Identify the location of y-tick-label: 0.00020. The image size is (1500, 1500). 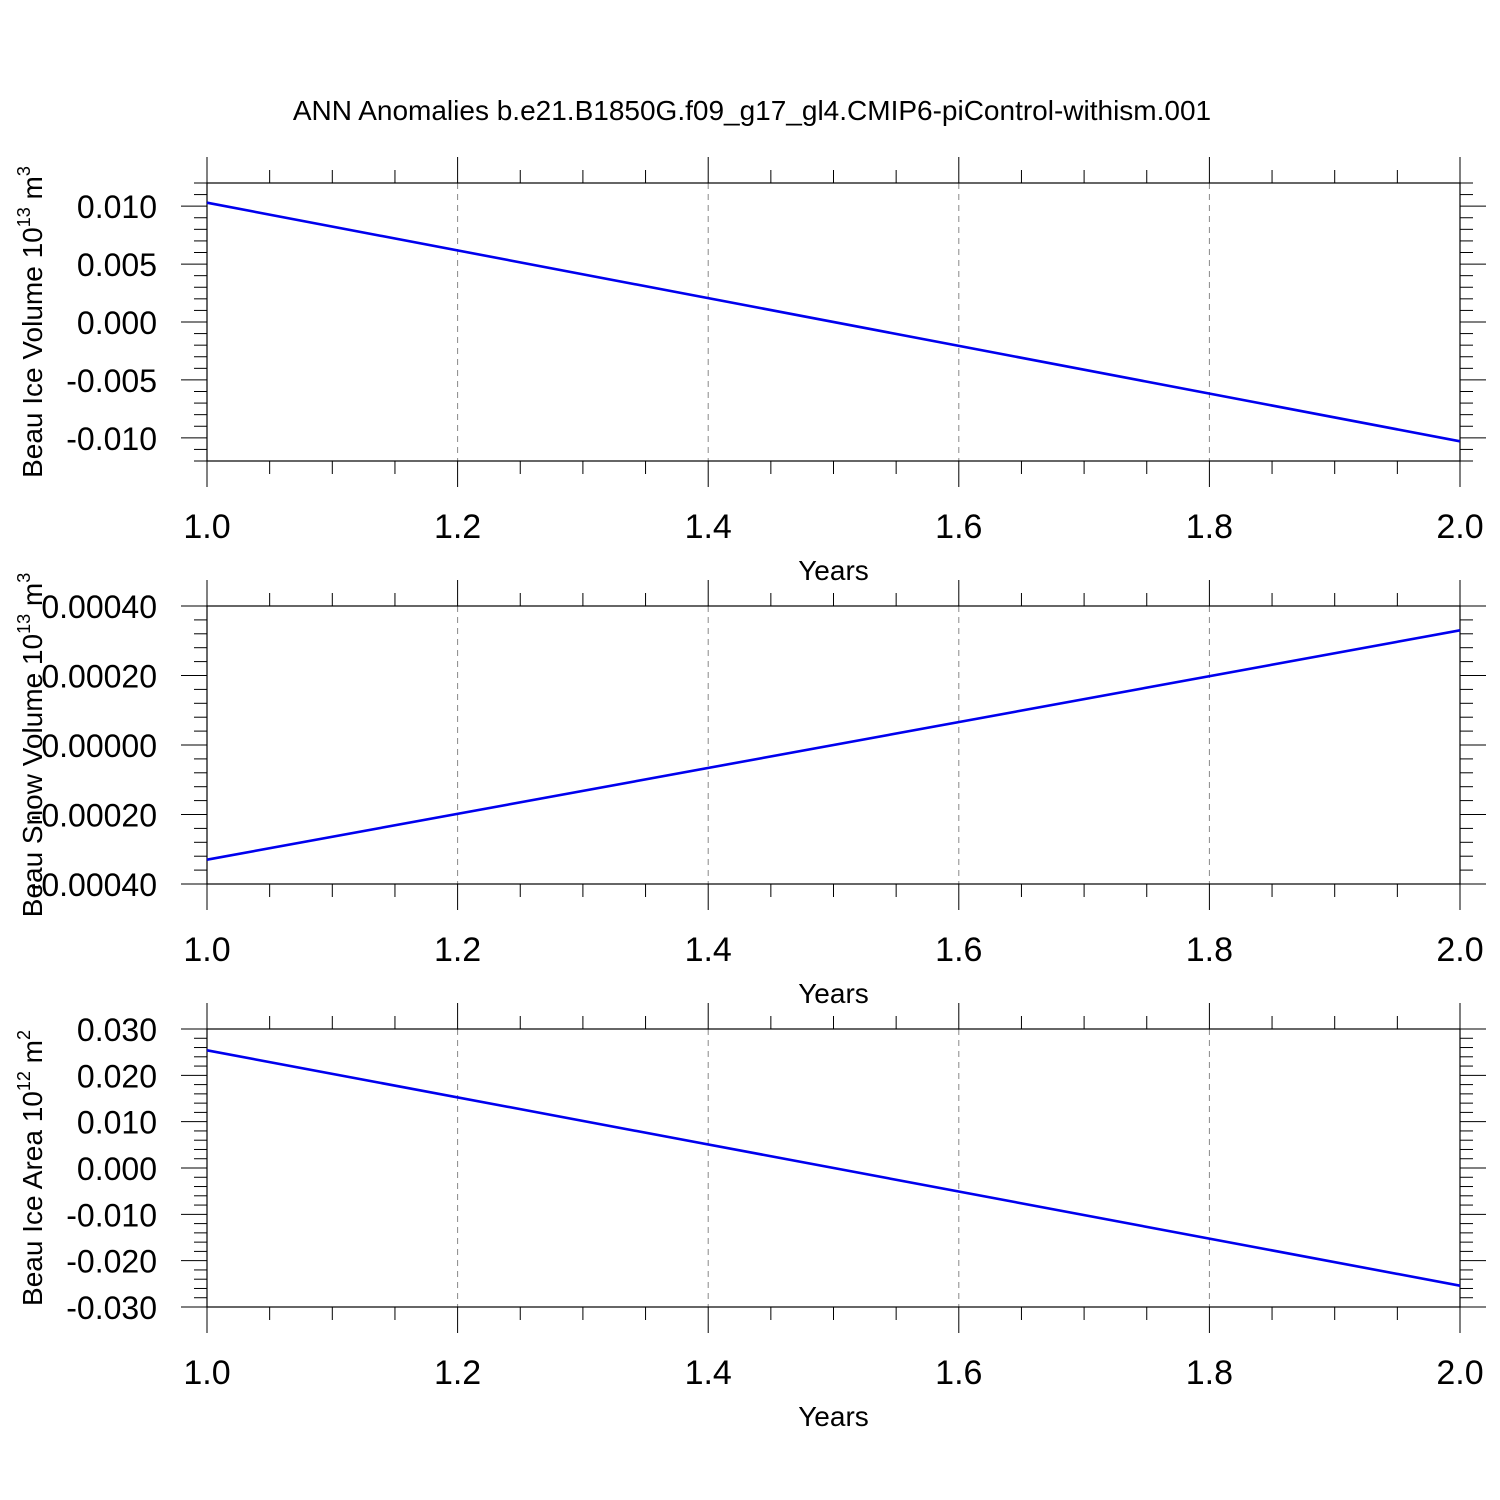
(99, 677).